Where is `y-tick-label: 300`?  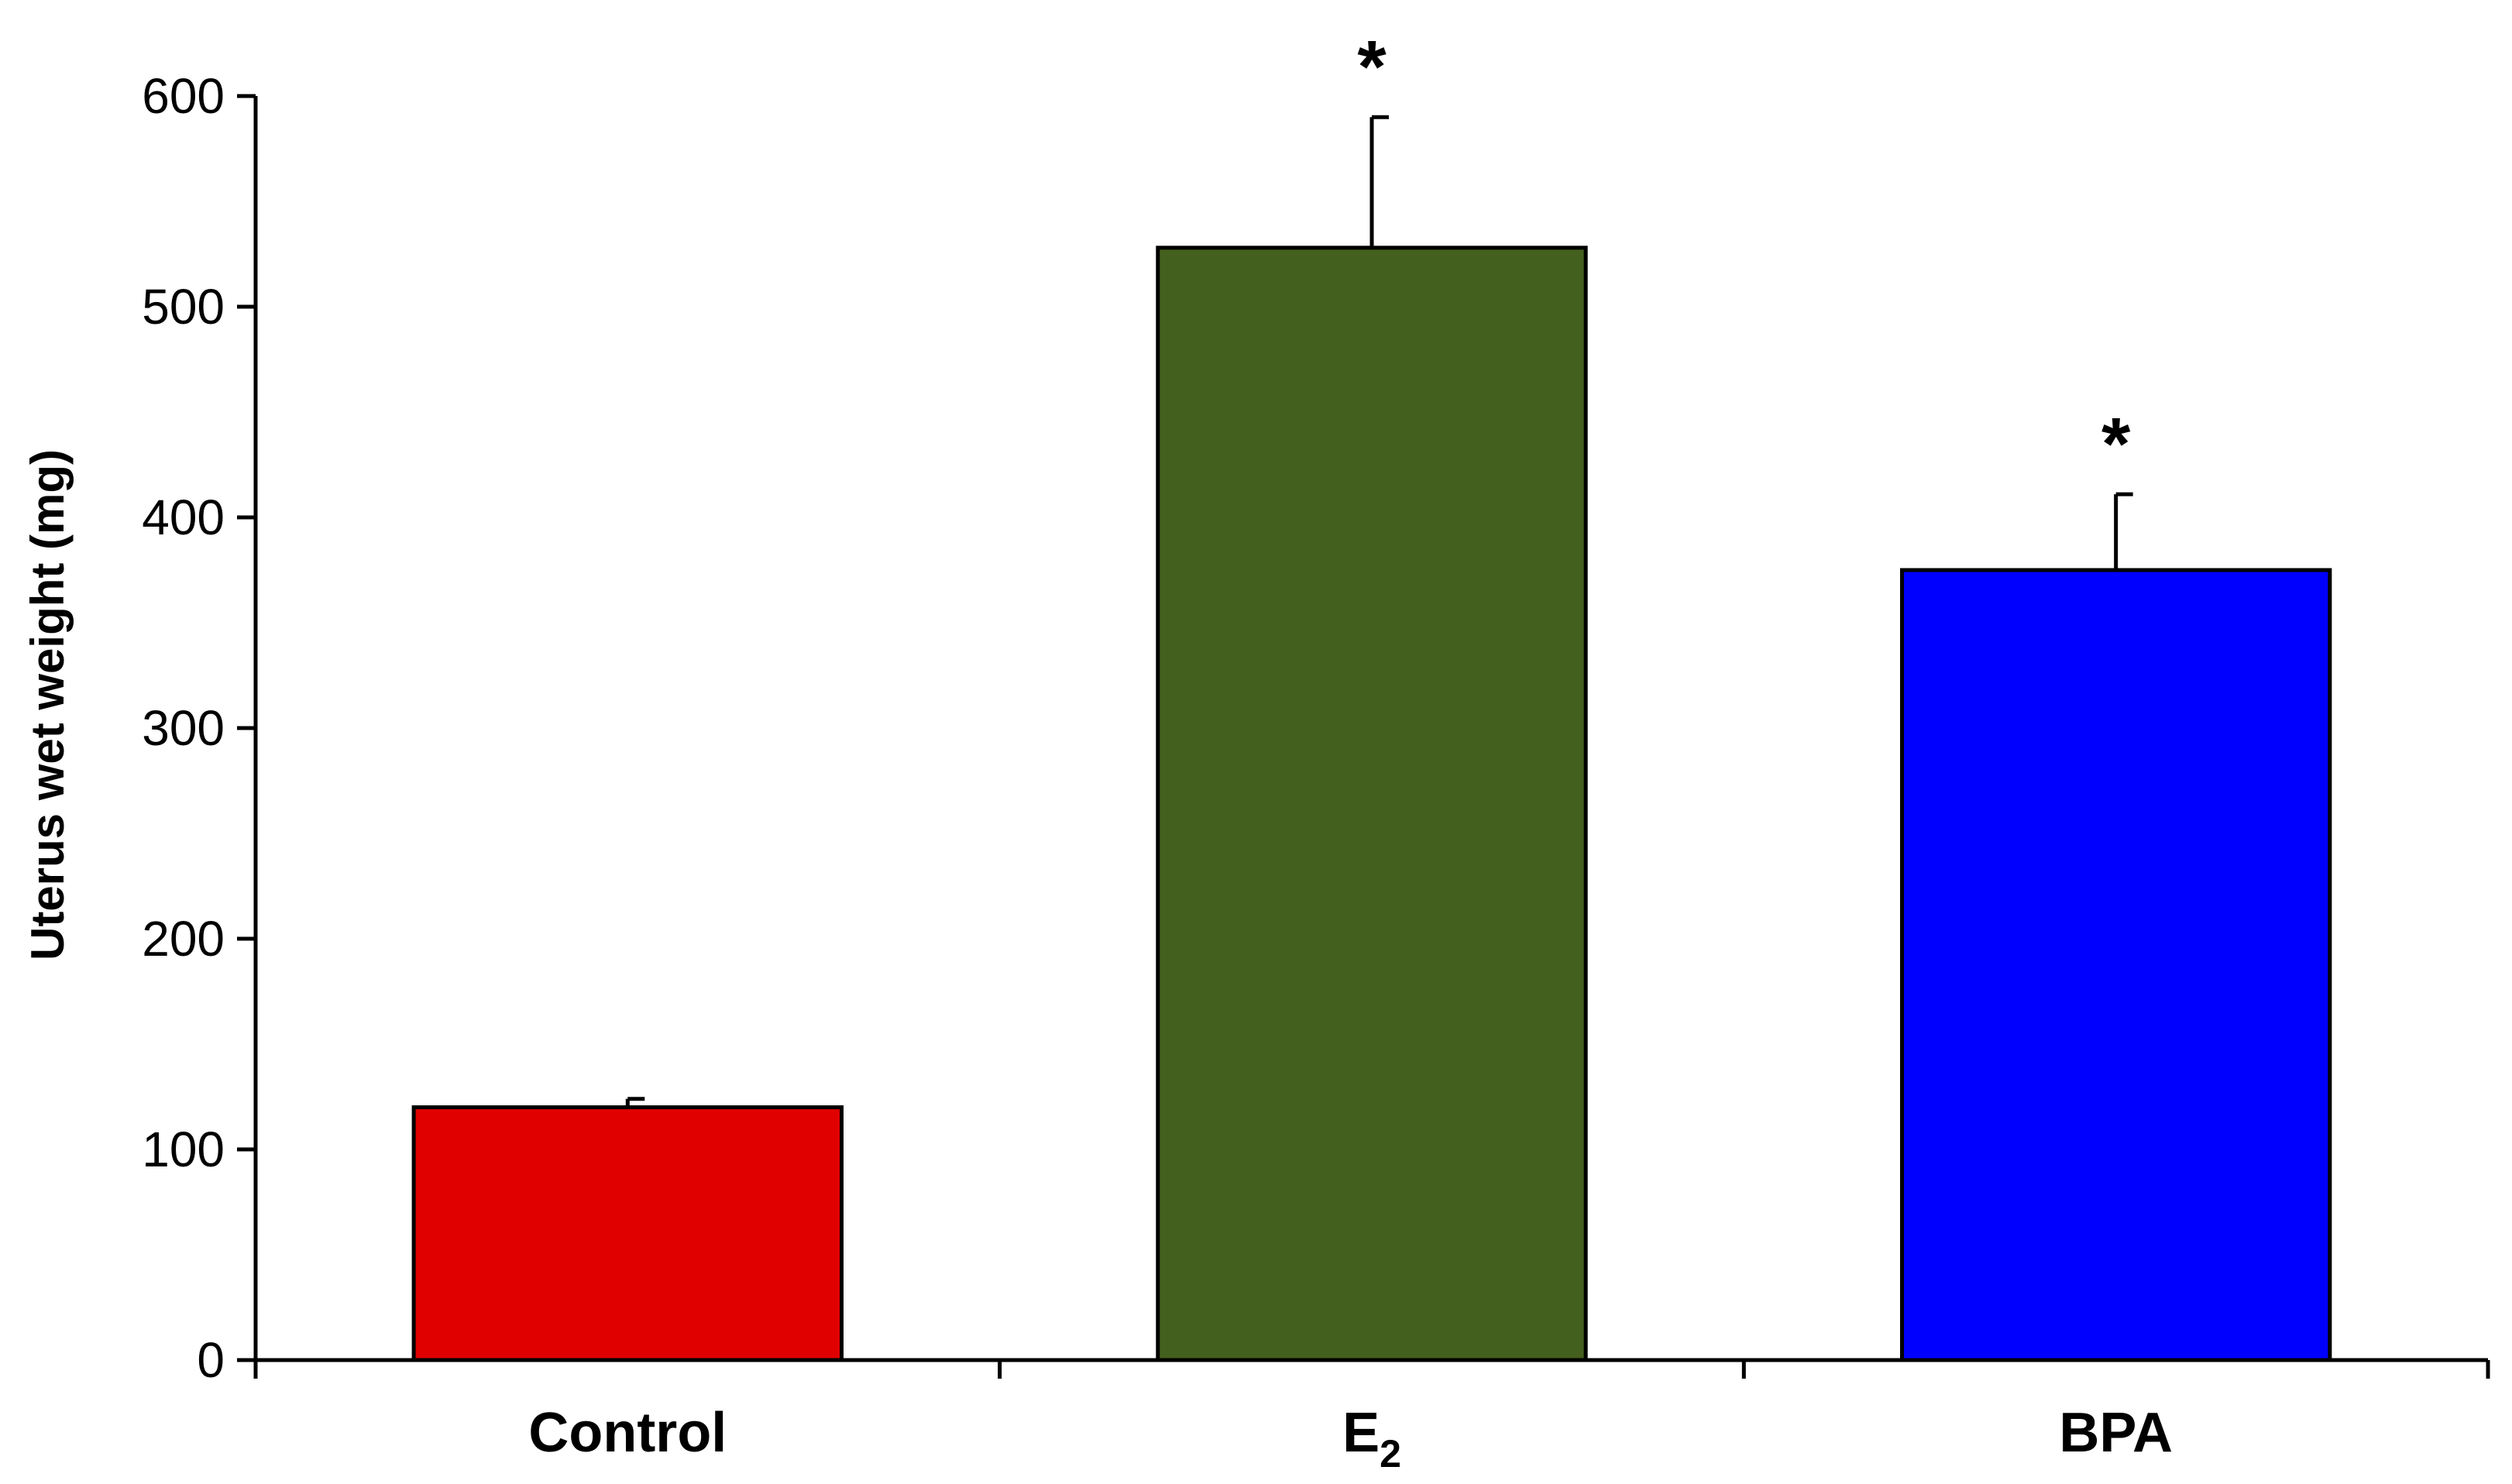
y-tick-label: 300 is located at coordinates (183, 728).